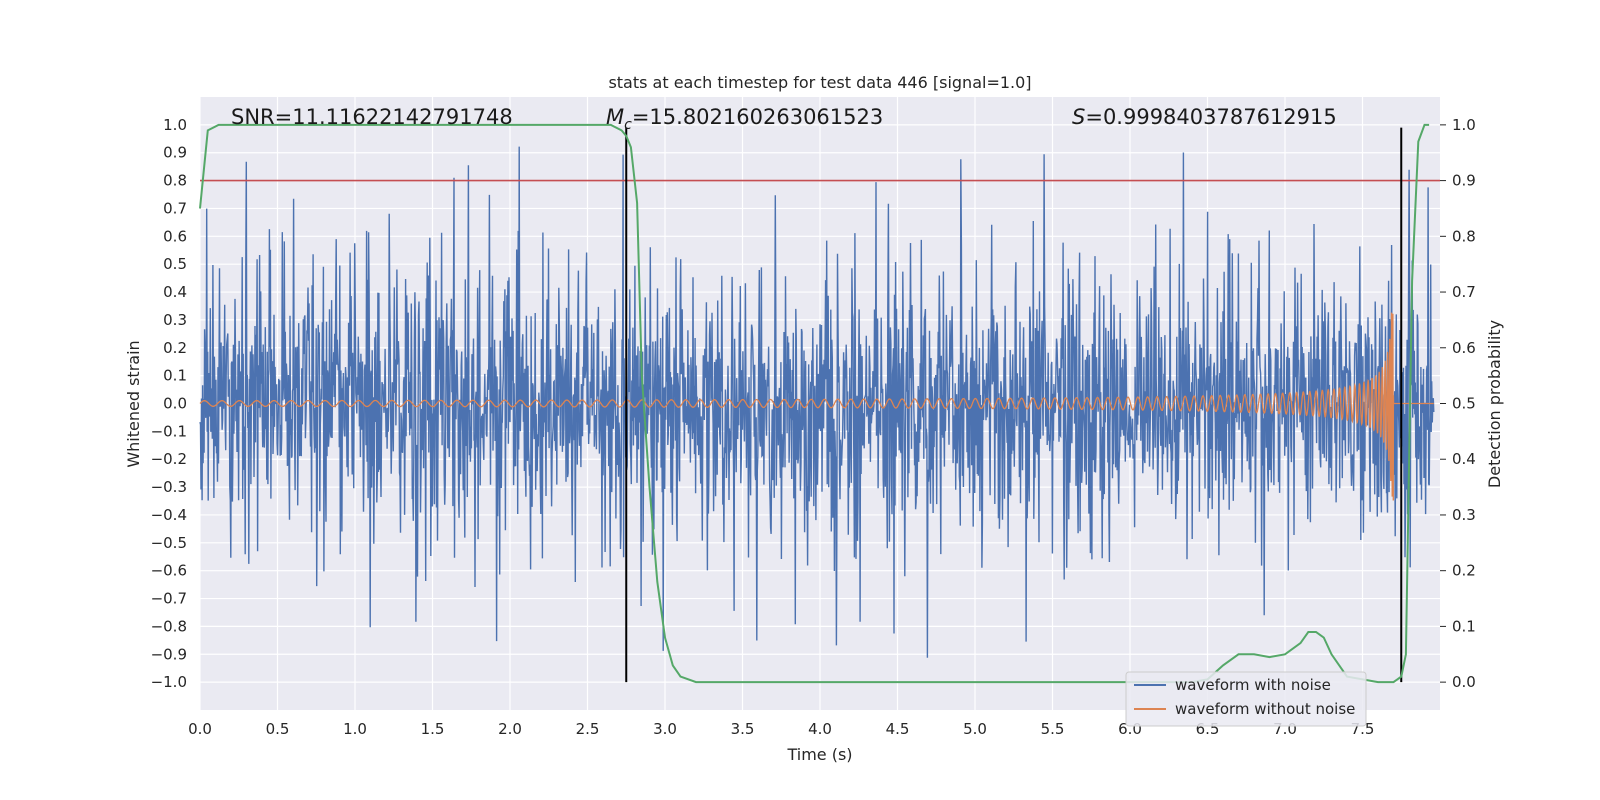  What do you see at coordinates (372, 117) in the screenshot?
I see `snr-annotation: SNR=11.11622142791748` at bounding box center [372, 117].